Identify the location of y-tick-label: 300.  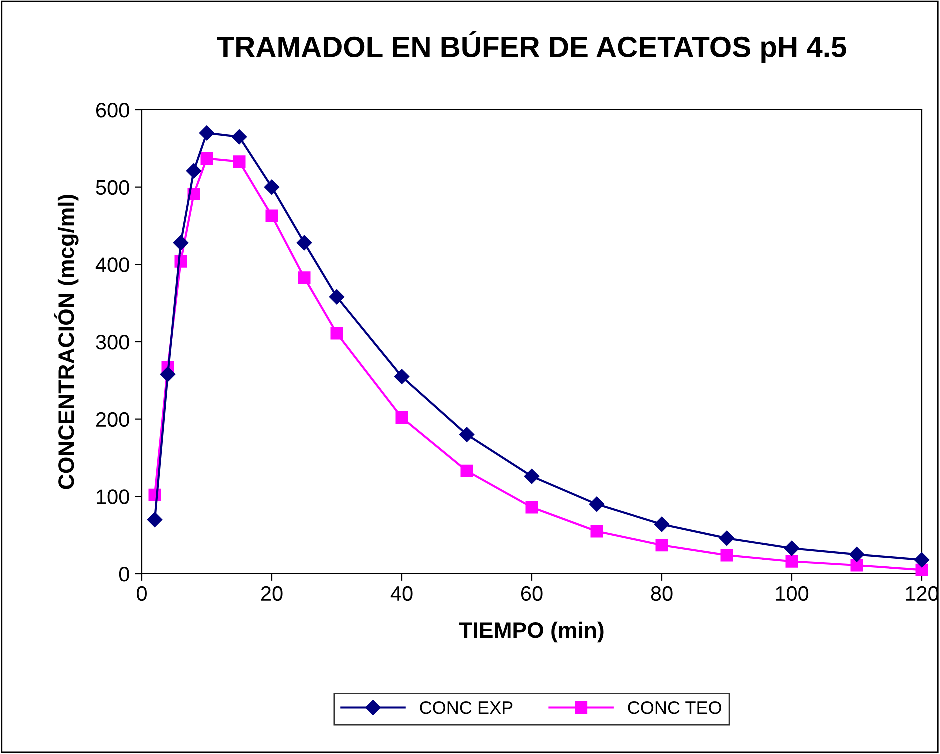
(113, 342).